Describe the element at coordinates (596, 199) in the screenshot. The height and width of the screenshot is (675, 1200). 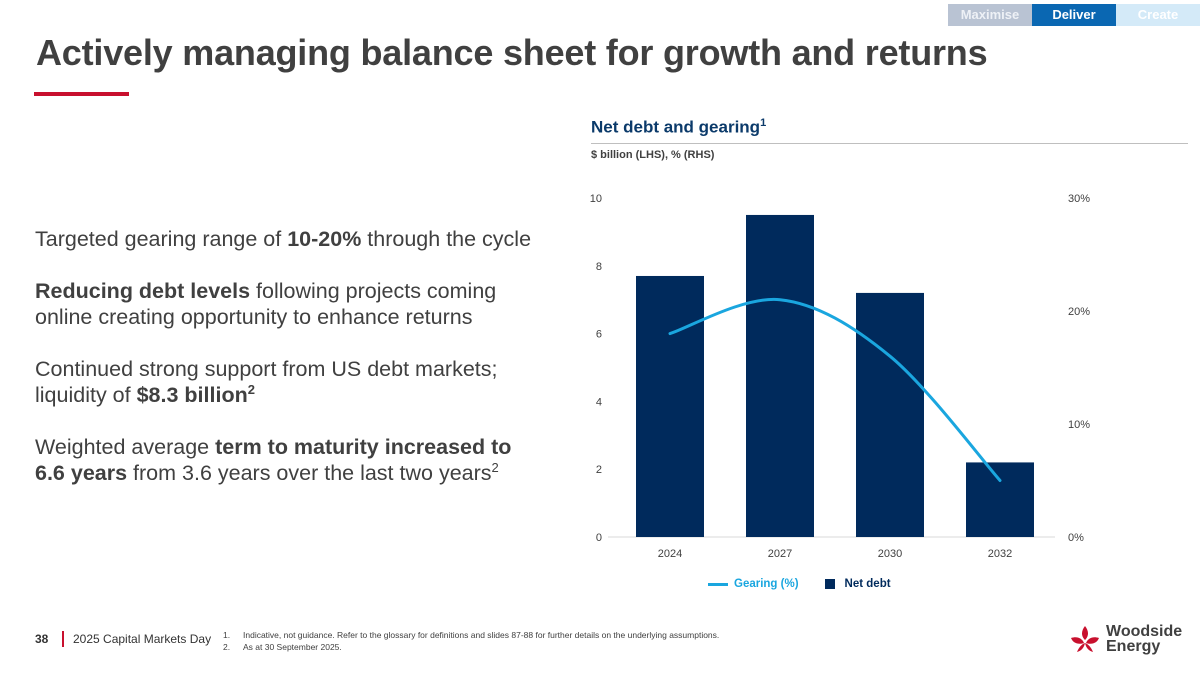
I see `y-left-tick-label: 10` at that location.